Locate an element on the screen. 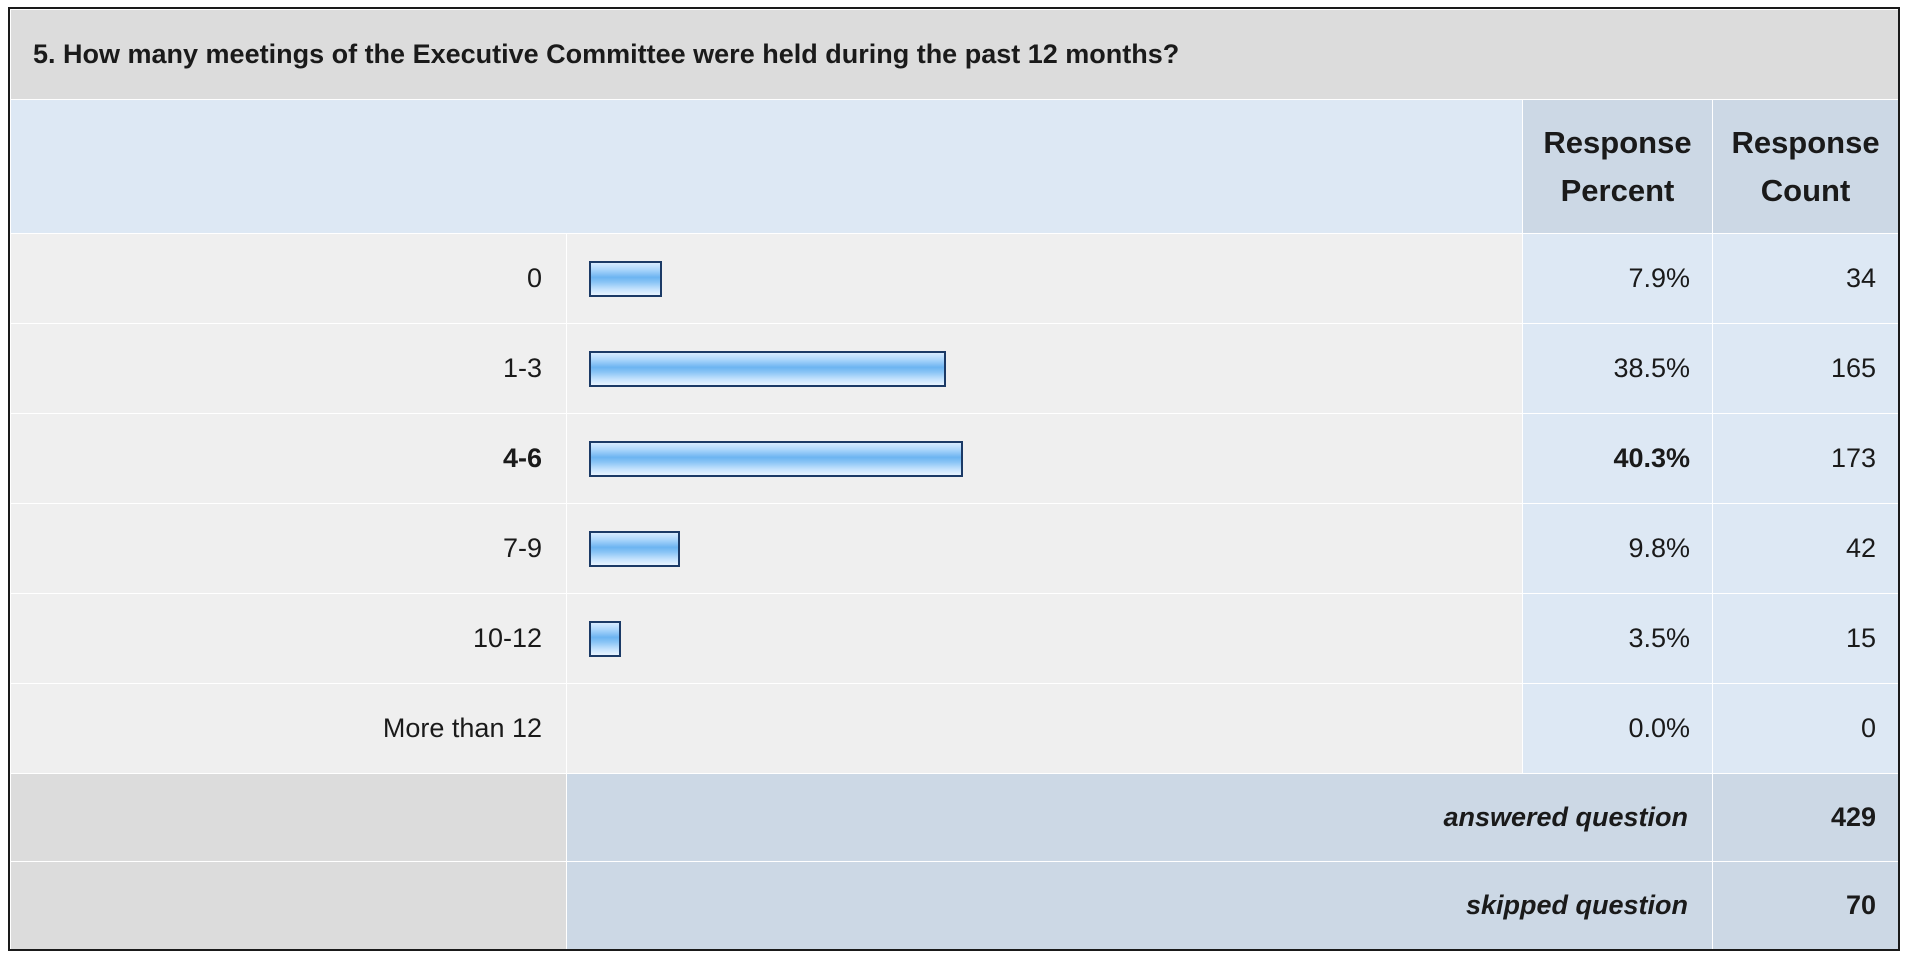  response-percent: 7.9% is located at coordinates (1617, 278).